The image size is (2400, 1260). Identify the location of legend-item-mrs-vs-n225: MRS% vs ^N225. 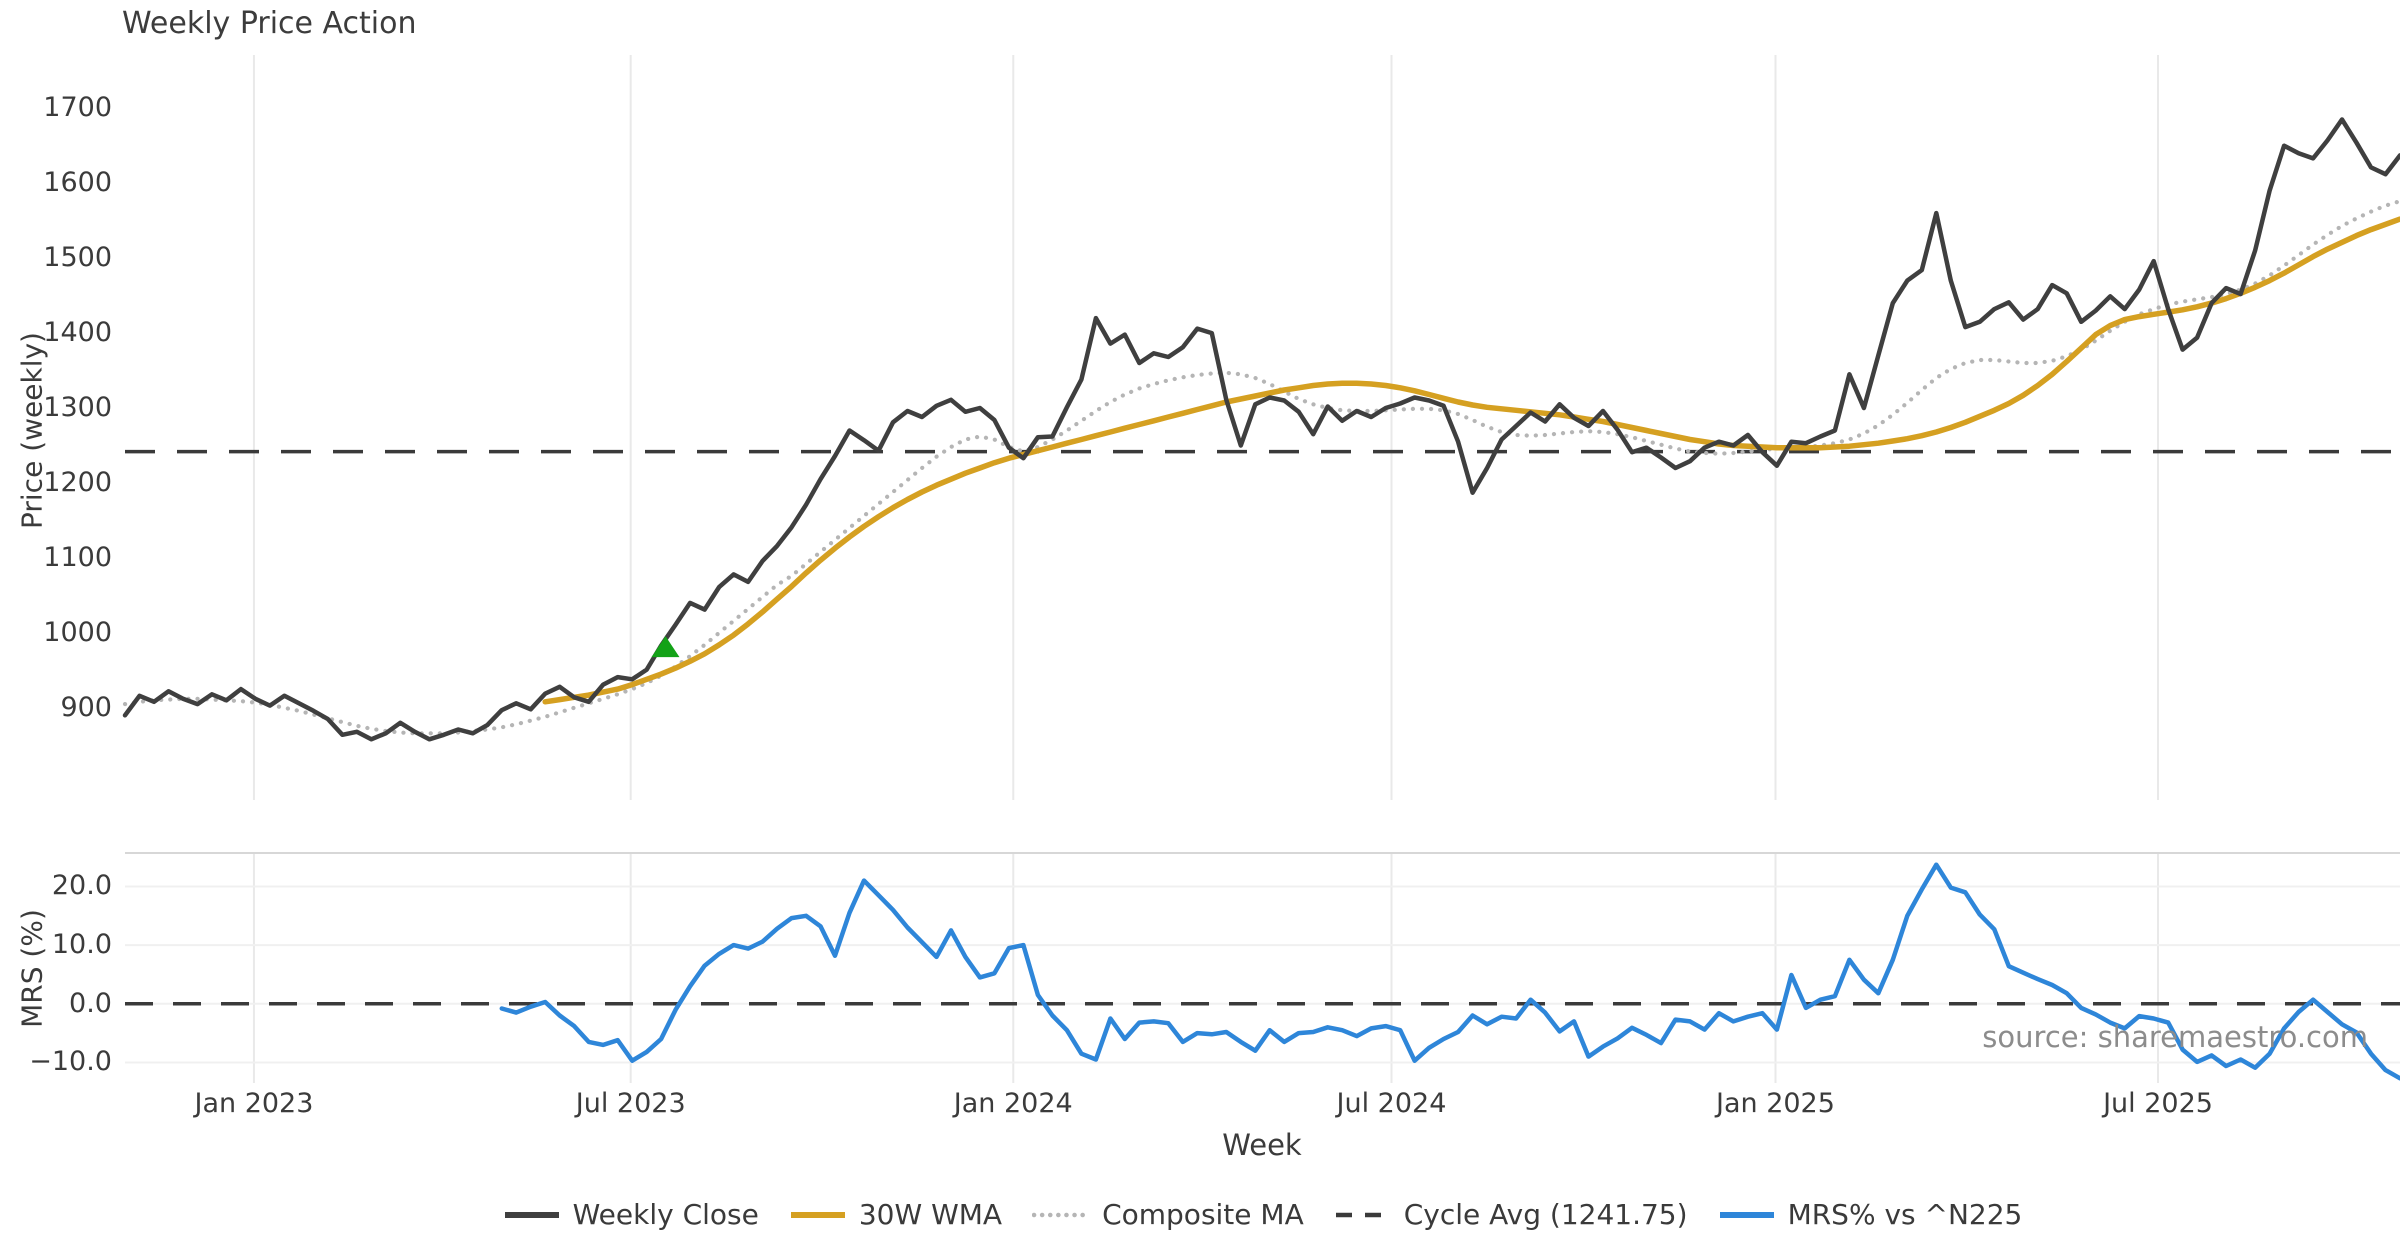
(1870, 1214).